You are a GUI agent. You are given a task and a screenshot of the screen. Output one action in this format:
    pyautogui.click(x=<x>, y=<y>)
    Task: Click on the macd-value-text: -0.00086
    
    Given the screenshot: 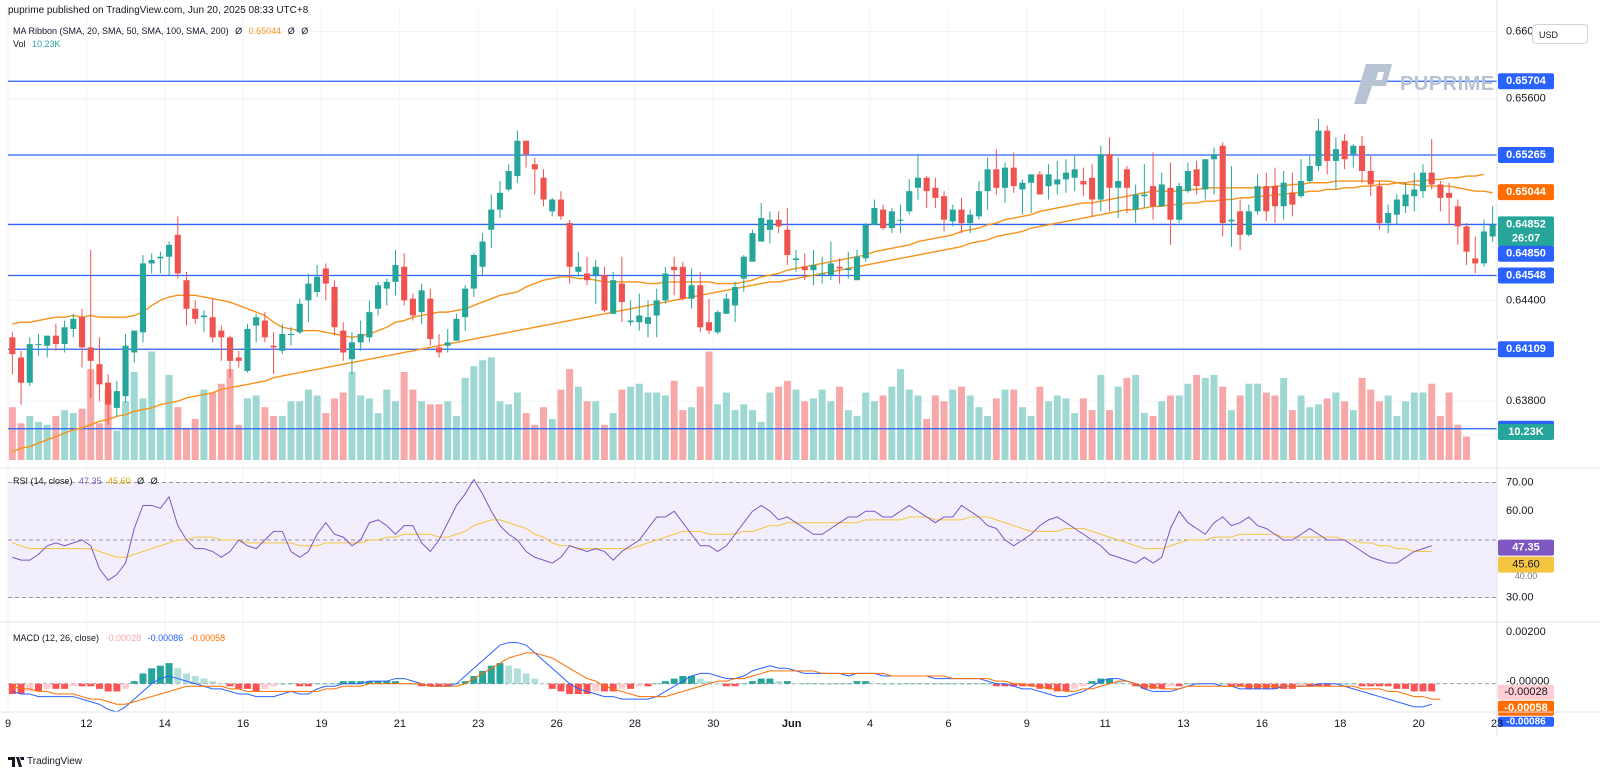 What is the action you would take?
    pyautogui.click(x=1526, y=721)
    